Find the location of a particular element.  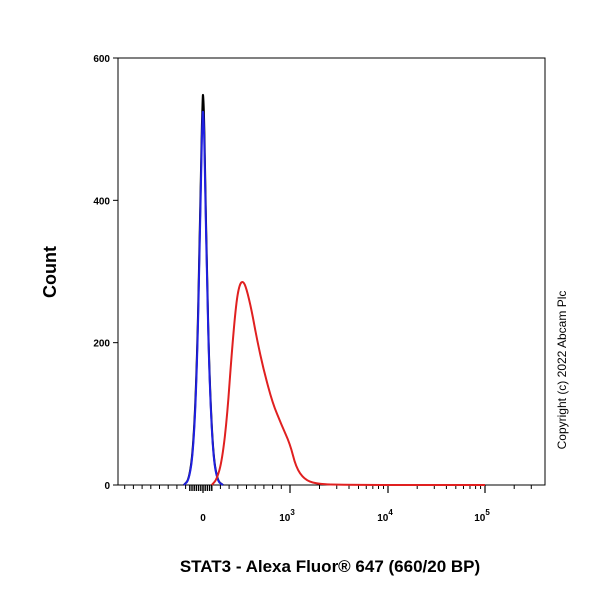

x-axis-title: STAT3 - Alexa Fluor® 647 (660/20 BP) is located at coordinates (330, 566).